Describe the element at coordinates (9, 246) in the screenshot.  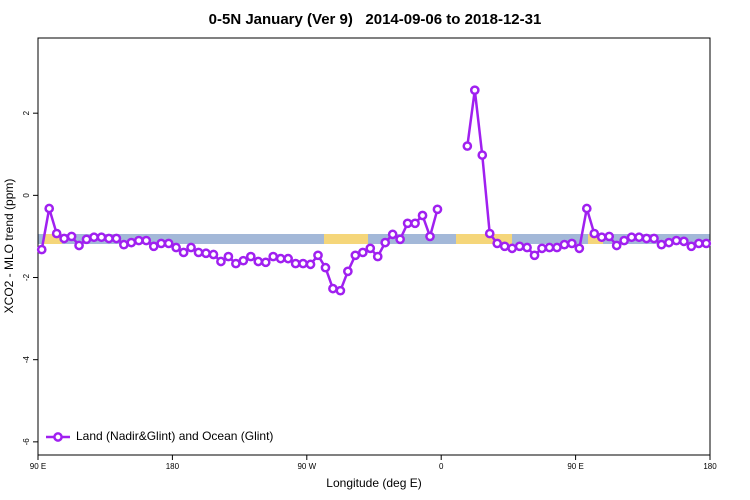
I see `y-axis-label: XCO2 - MLO trend (ppm)` at that location.